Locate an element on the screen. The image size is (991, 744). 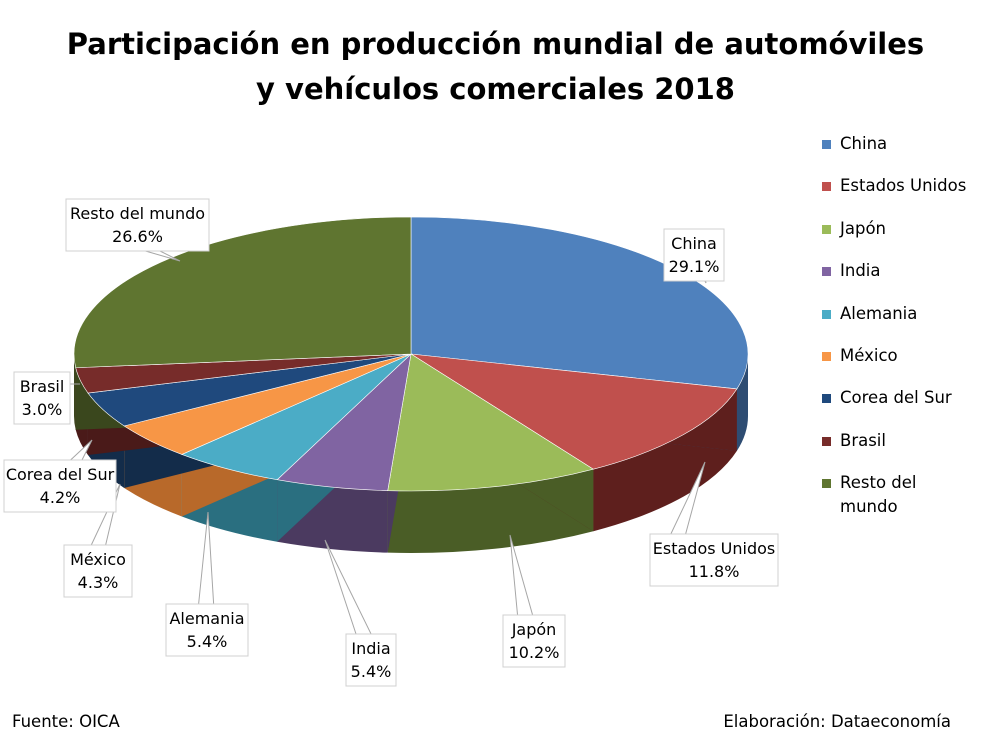
data-label-value-5: 4.3% is located at coordinates (98, 582).